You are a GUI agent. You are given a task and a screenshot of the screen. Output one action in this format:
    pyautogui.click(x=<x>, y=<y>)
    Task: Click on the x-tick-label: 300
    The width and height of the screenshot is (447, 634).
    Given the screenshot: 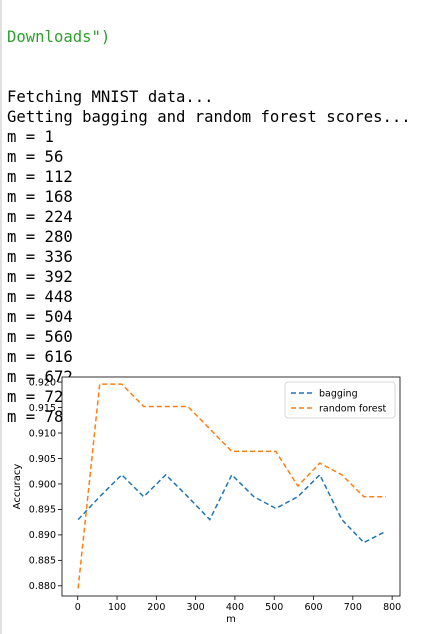 What is the action you would take?
    pyautogui.click(x=196, y=607)
    